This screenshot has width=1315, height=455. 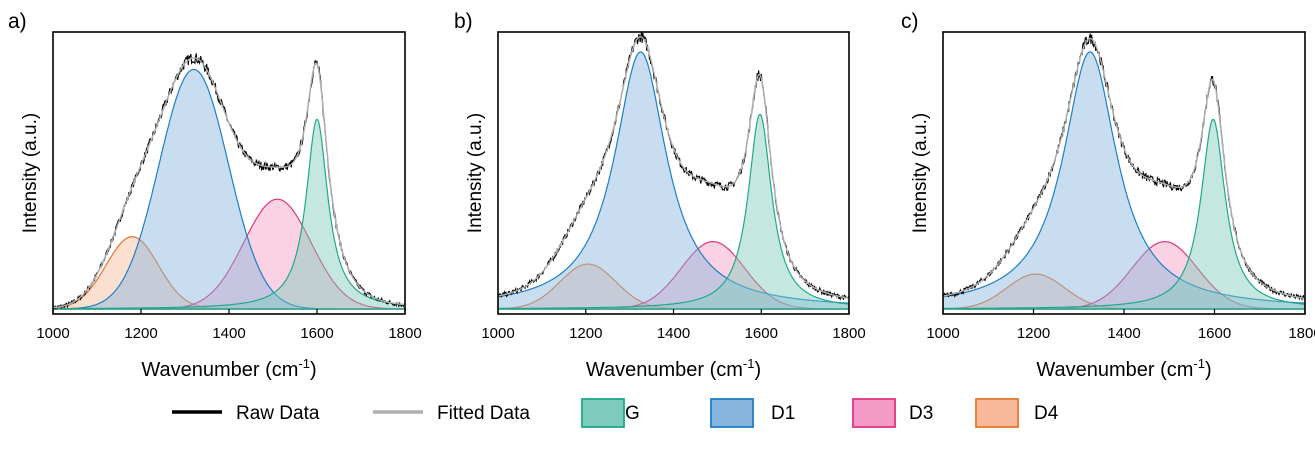 I want to click on legend-item-fitted-data: Fitted Data, so click(x=451, y=413).